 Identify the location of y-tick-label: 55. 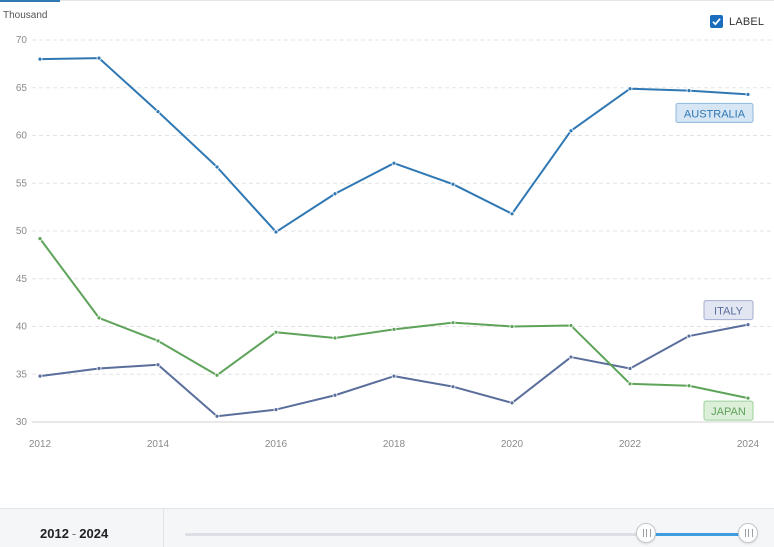
(22, 183).